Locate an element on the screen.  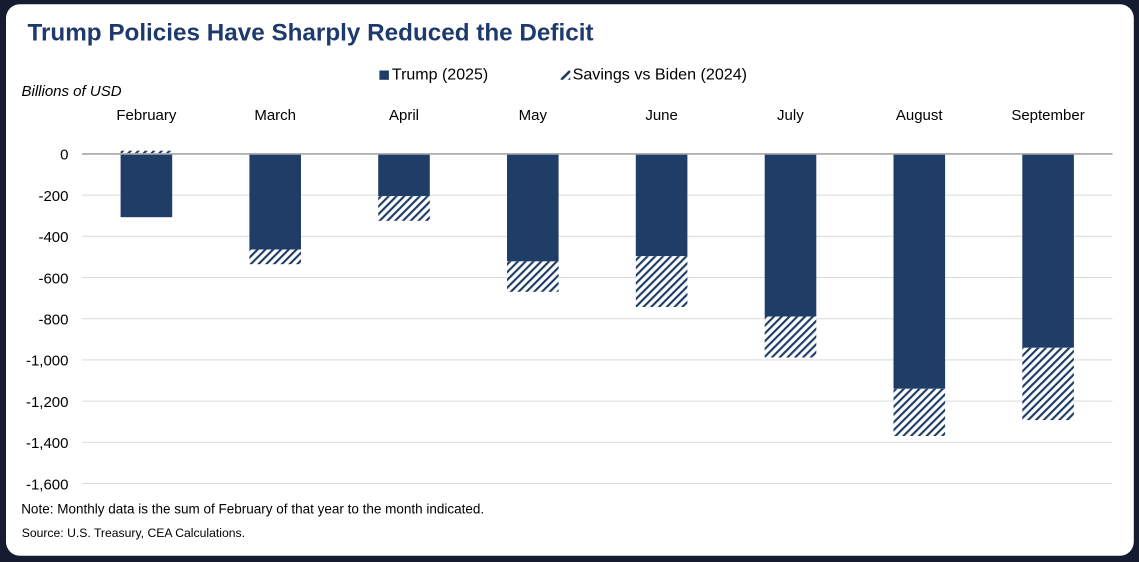
svg-text: Savings vs Biden (2024) is located at coordinates (660, 75).